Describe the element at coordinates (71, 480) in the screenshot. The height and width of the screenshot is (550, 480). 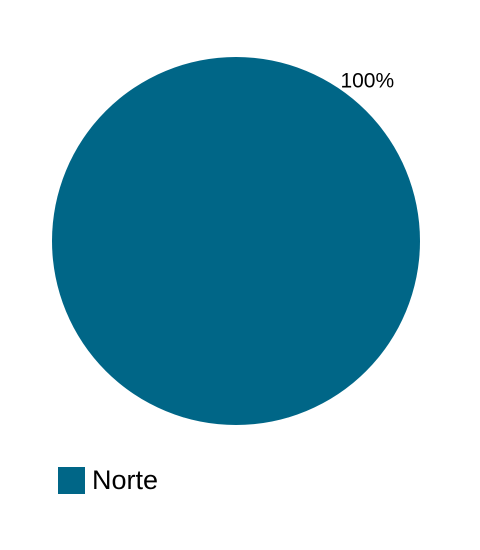
I see `legend-swatch-norte` at that location.